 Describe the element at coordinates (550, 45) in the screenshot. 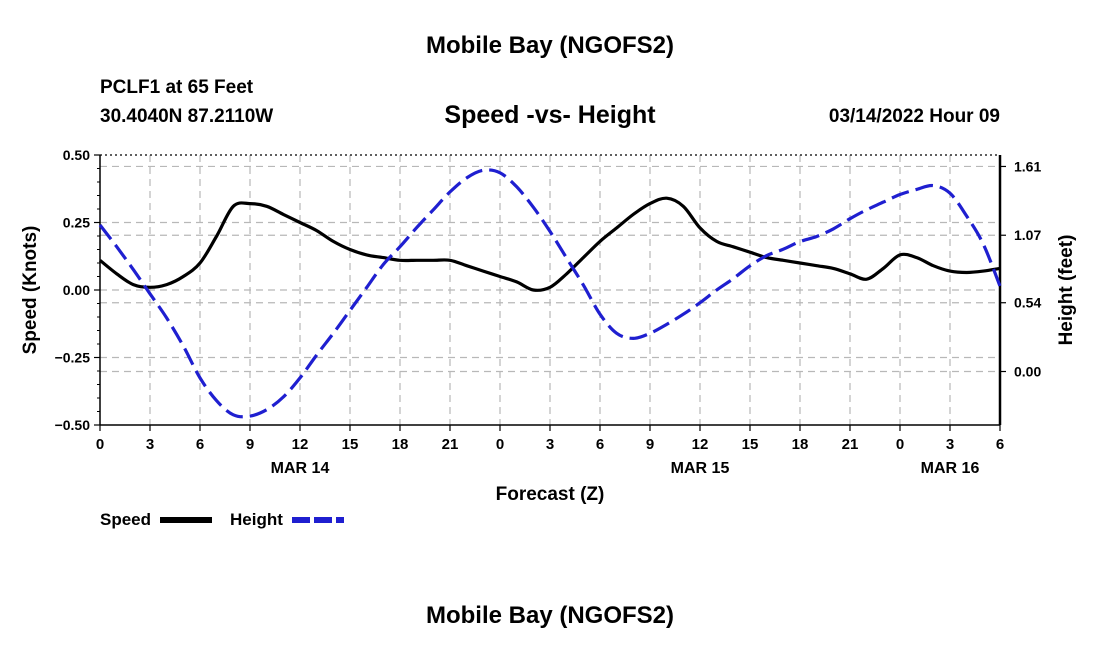

I see `page-title: Mobile Bay (NGOFS2)` at that location.